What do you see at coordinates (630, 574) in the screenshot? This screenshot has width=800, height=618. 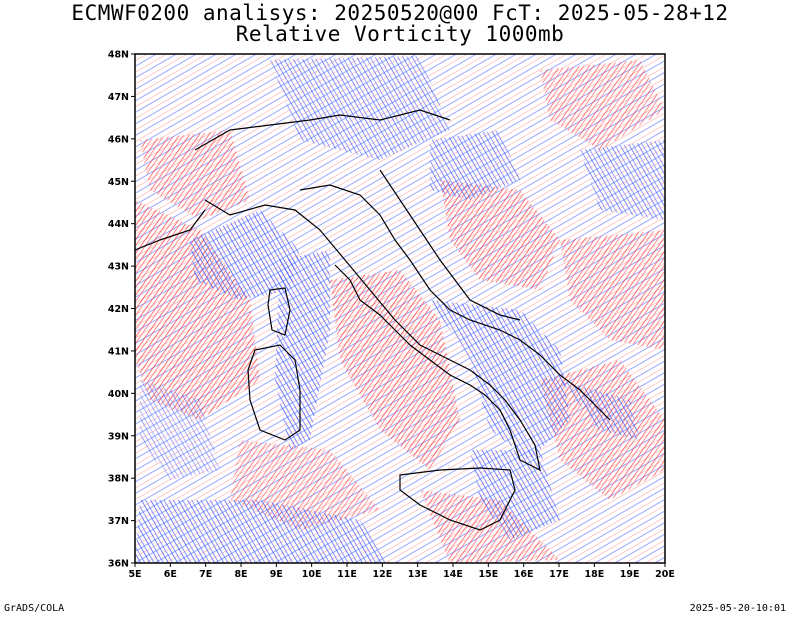 I see `lon-tick-label: 19E` at bounding box center [630, 574].